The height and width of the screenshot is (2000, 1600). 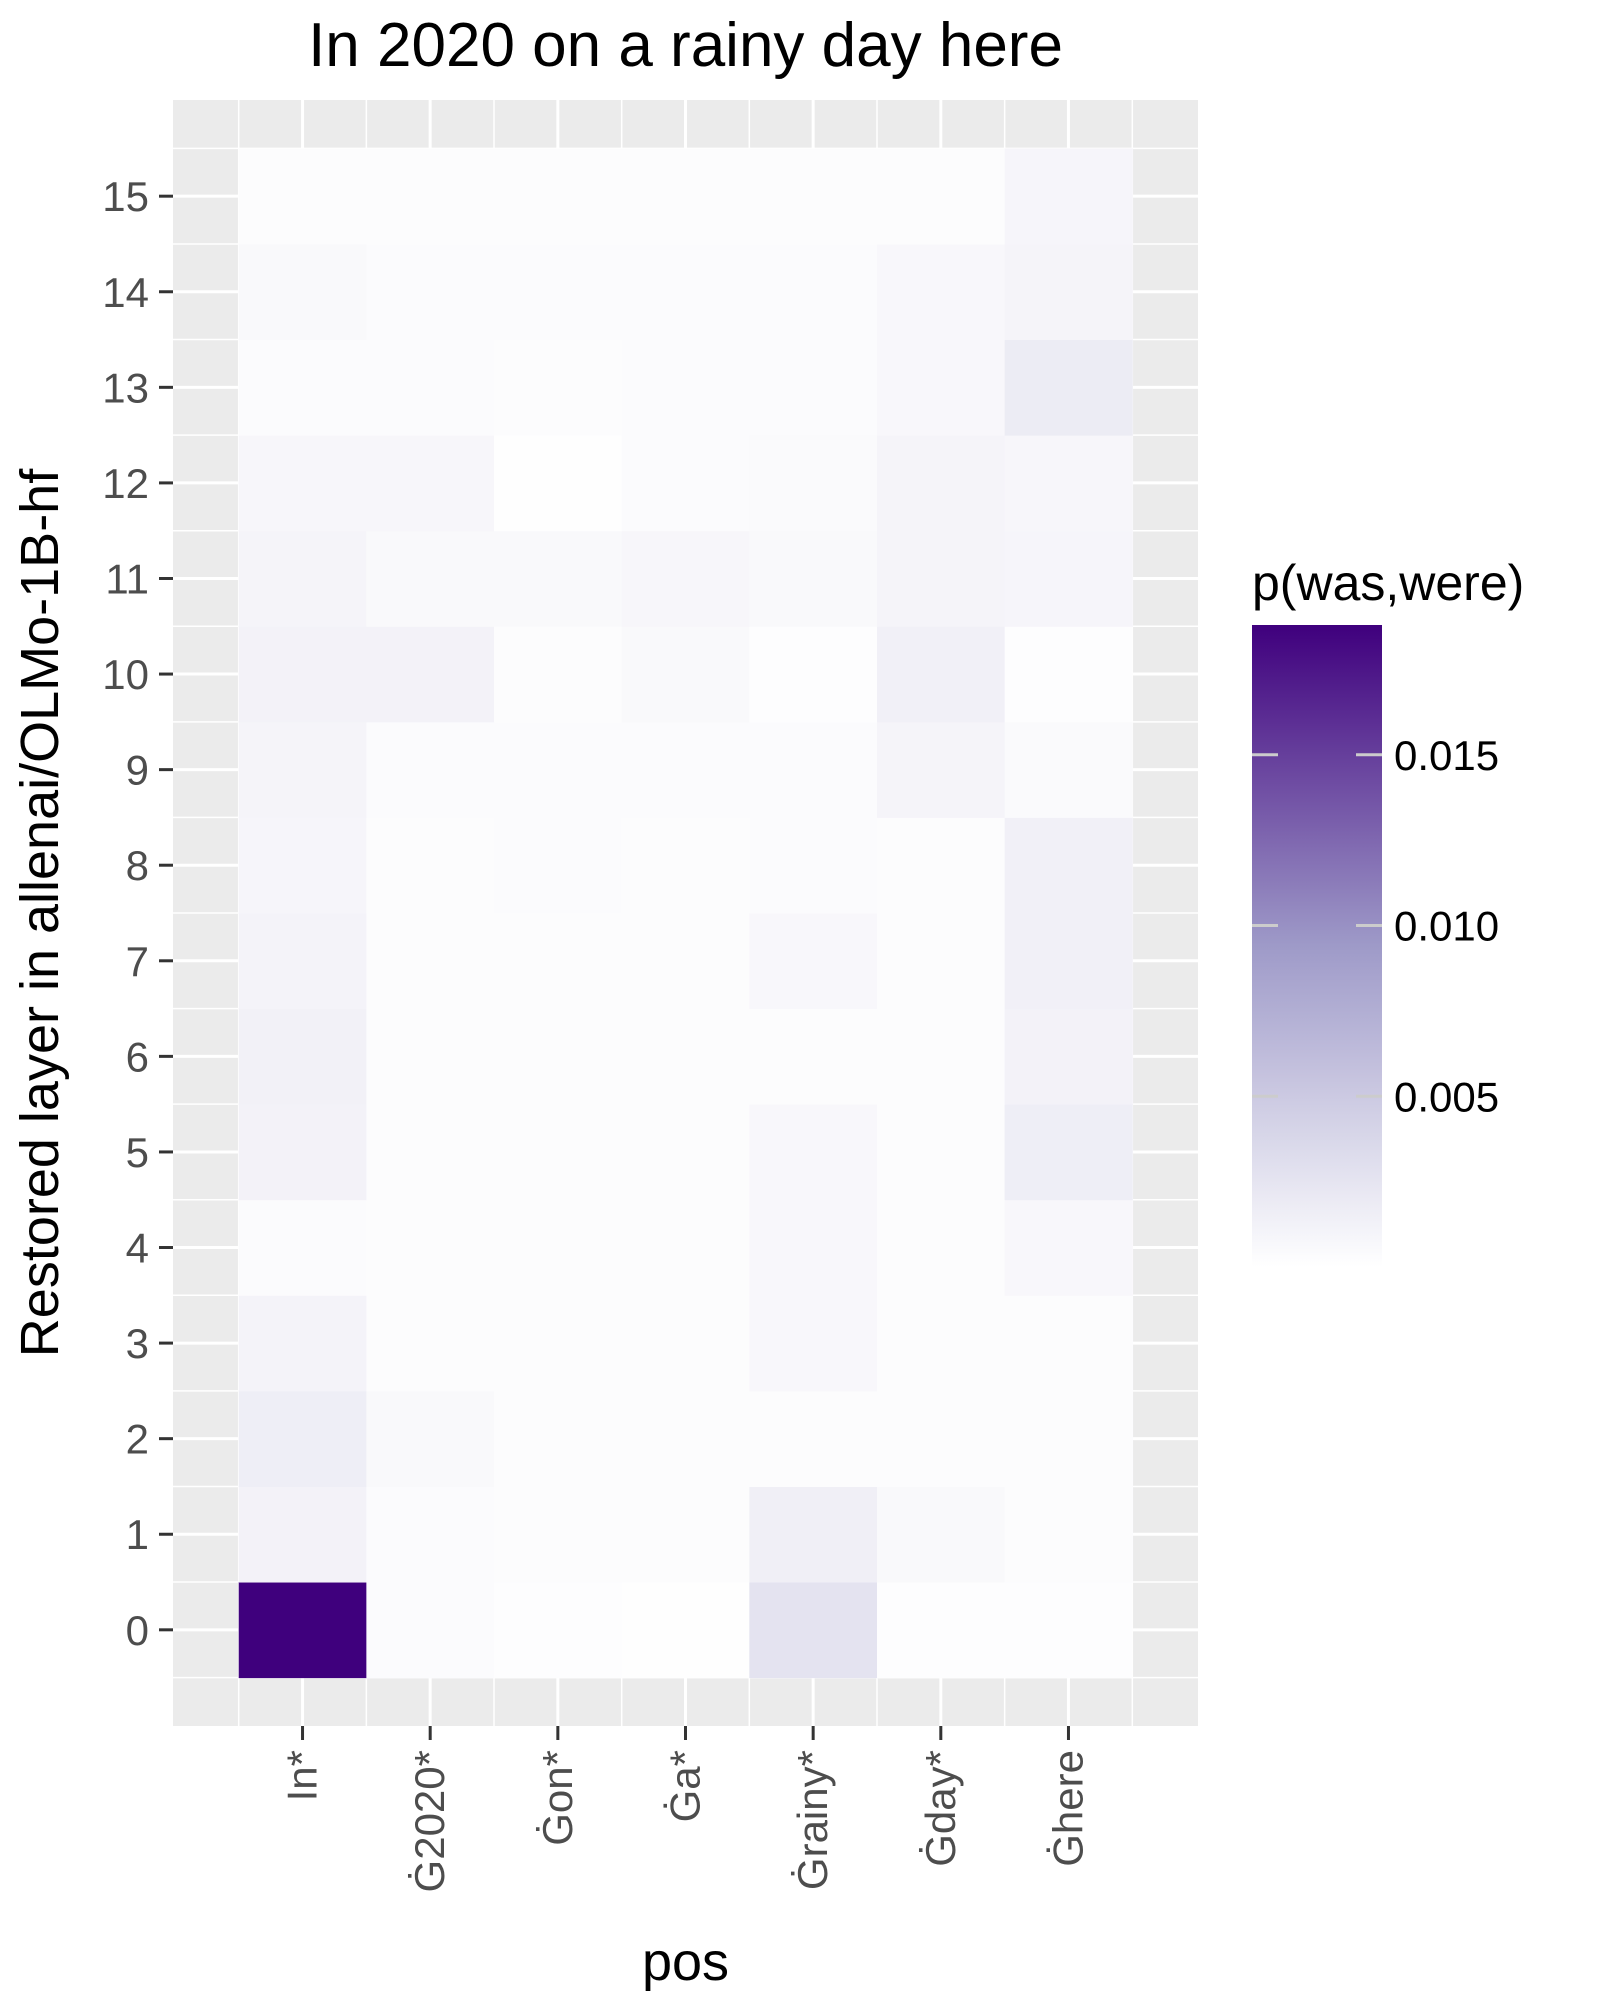 I want to click on y-tick-label: 4, so click(x=137, y=1248).